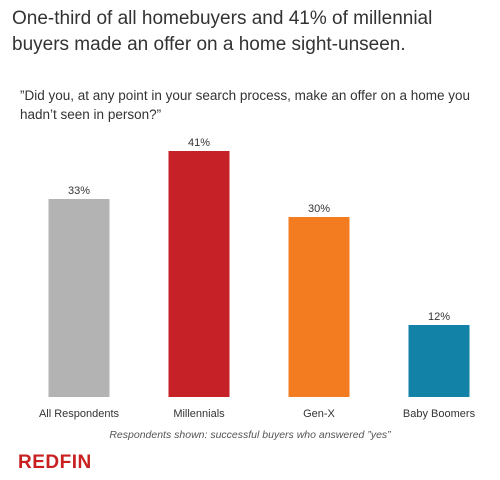 The image size is (500, 480). I want to click on data-label-millennials: 41%, so click(199, 143).